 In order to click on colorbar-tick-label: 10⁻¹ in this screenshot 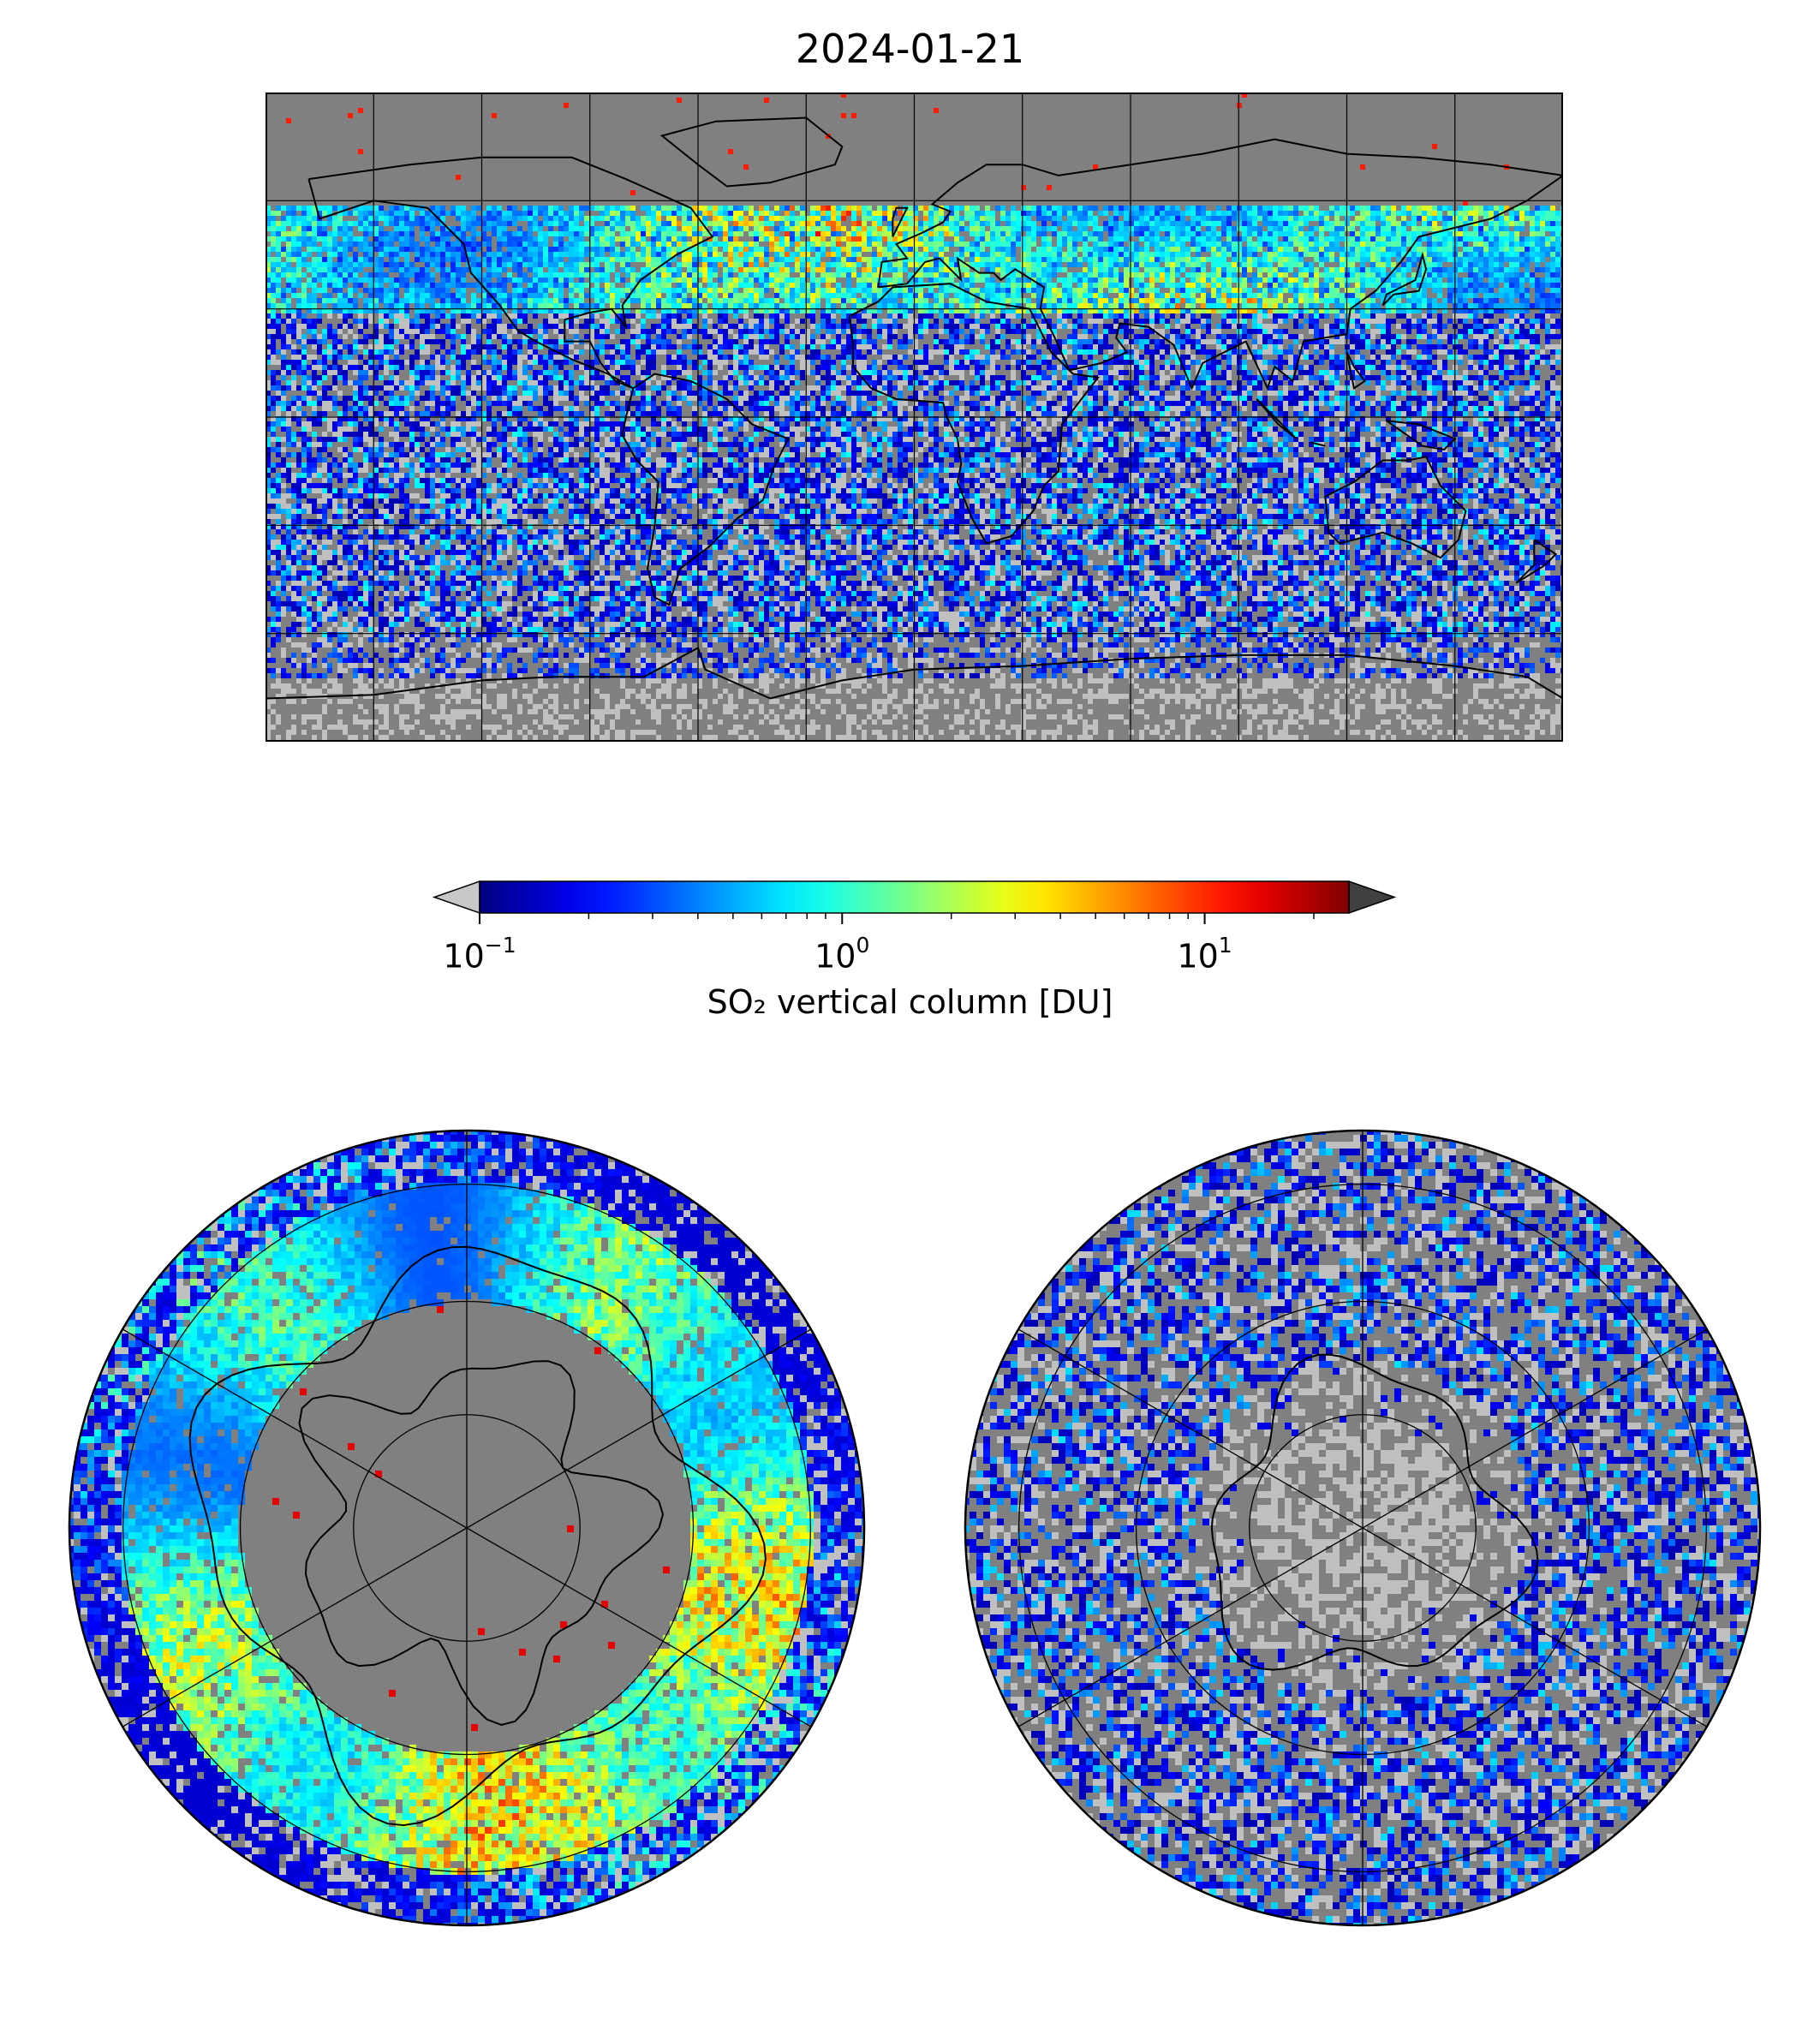, I will do `click(480, 954)`.